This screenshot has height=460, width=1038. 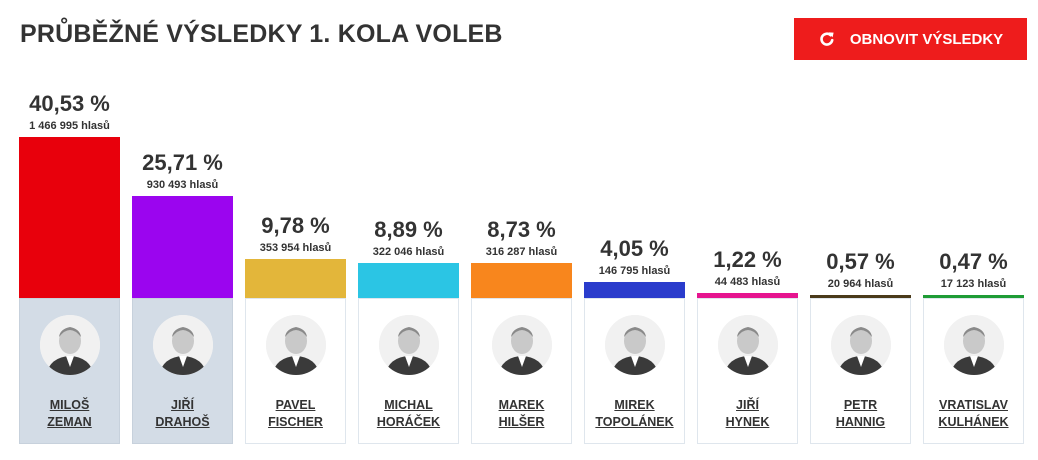 What do you see at coordinates (295, 248) in the screenshot?
I see `votes-count: 353 954 hlasů` at bounding box center [295, 248].